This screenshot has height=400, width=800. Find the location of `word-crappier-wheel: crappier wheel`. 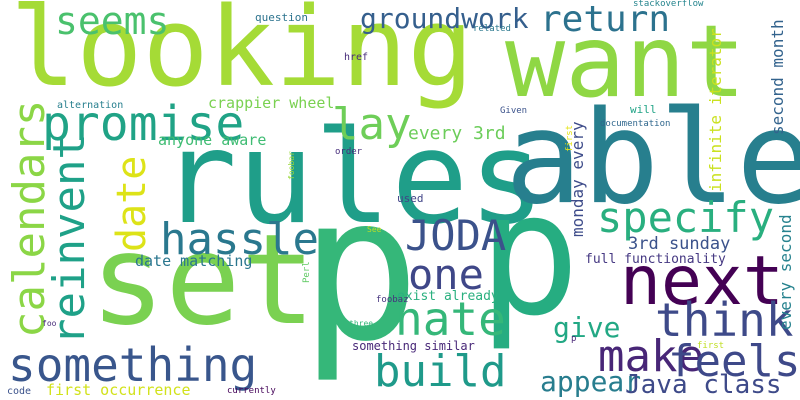

word-crappier-wheel: crappier wheel is located at coordinates (271, 103).